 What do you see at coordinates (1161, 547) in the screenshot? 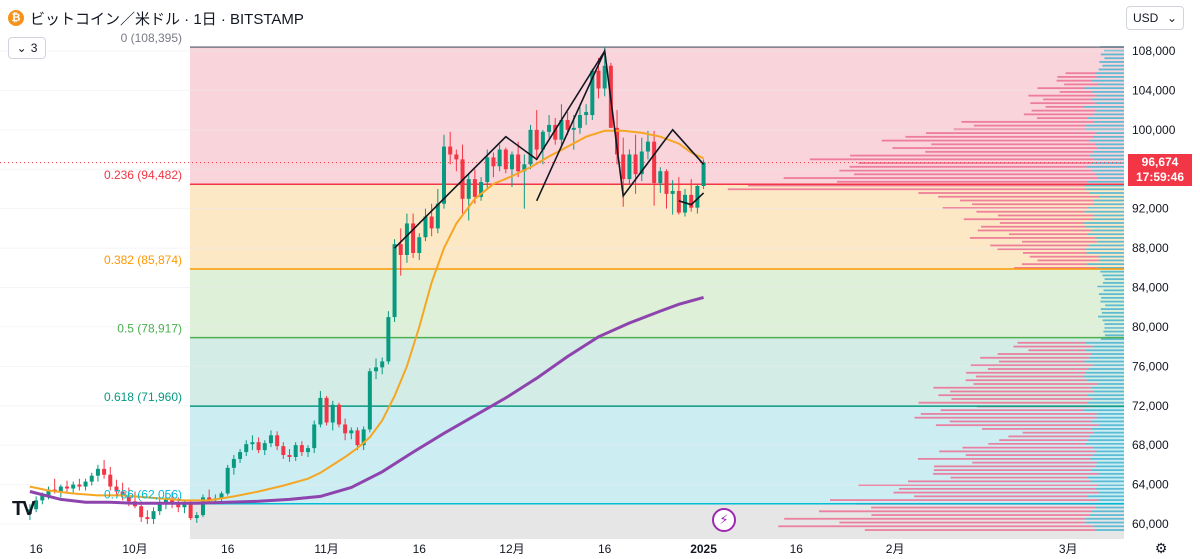
I see `settings-gear-icon: ⚙` at bounding box center [1161, 547].